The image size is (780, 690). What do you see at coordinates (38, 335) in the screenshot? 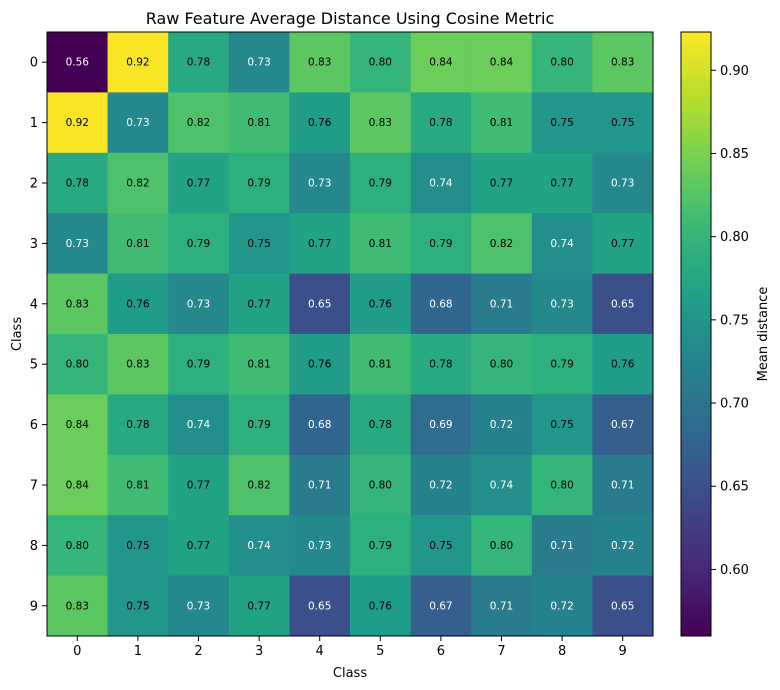
I see `y-axis-ticks: 0 1 2 3 4 5 6 7 8 9` at bounding box center [38, 335].